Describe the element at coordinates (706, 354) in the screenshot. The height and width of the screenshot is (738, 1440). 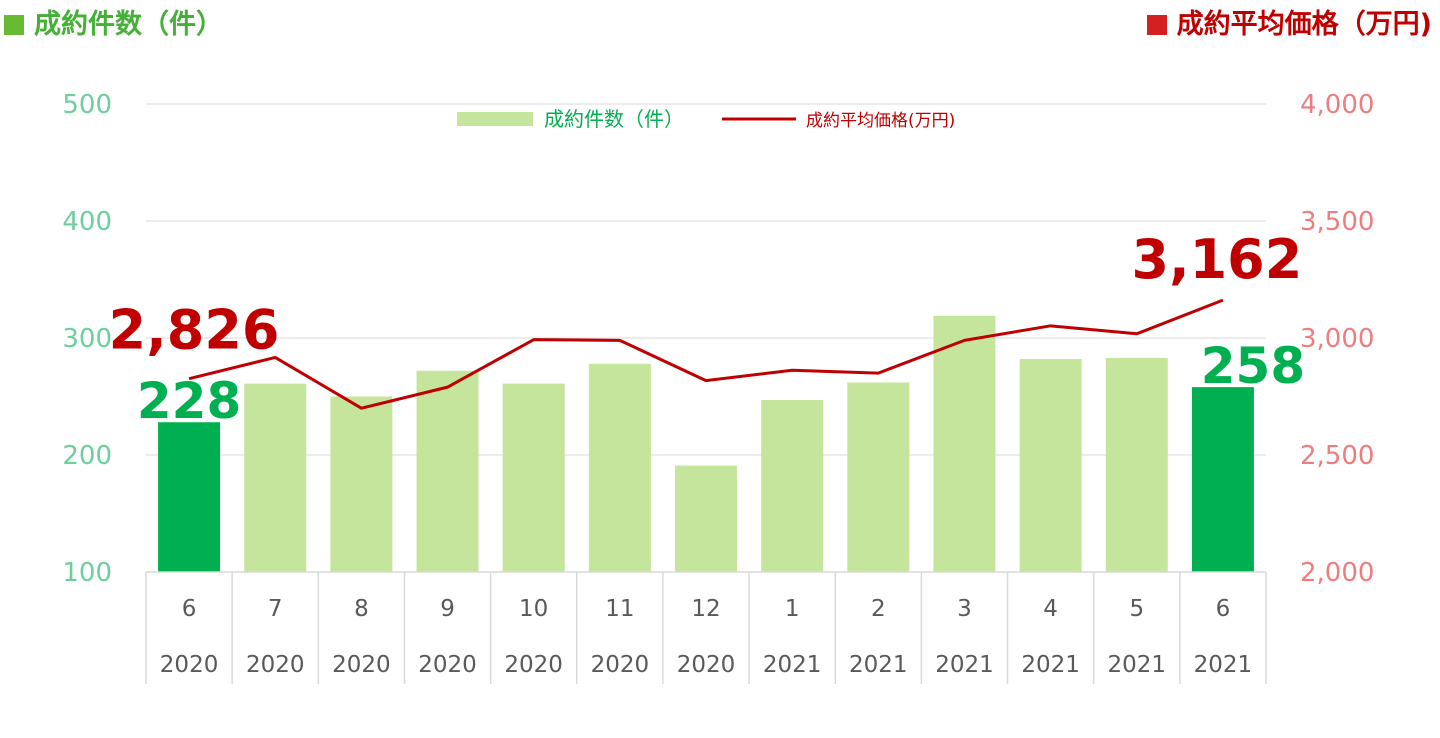
I see `price-line` at that location.